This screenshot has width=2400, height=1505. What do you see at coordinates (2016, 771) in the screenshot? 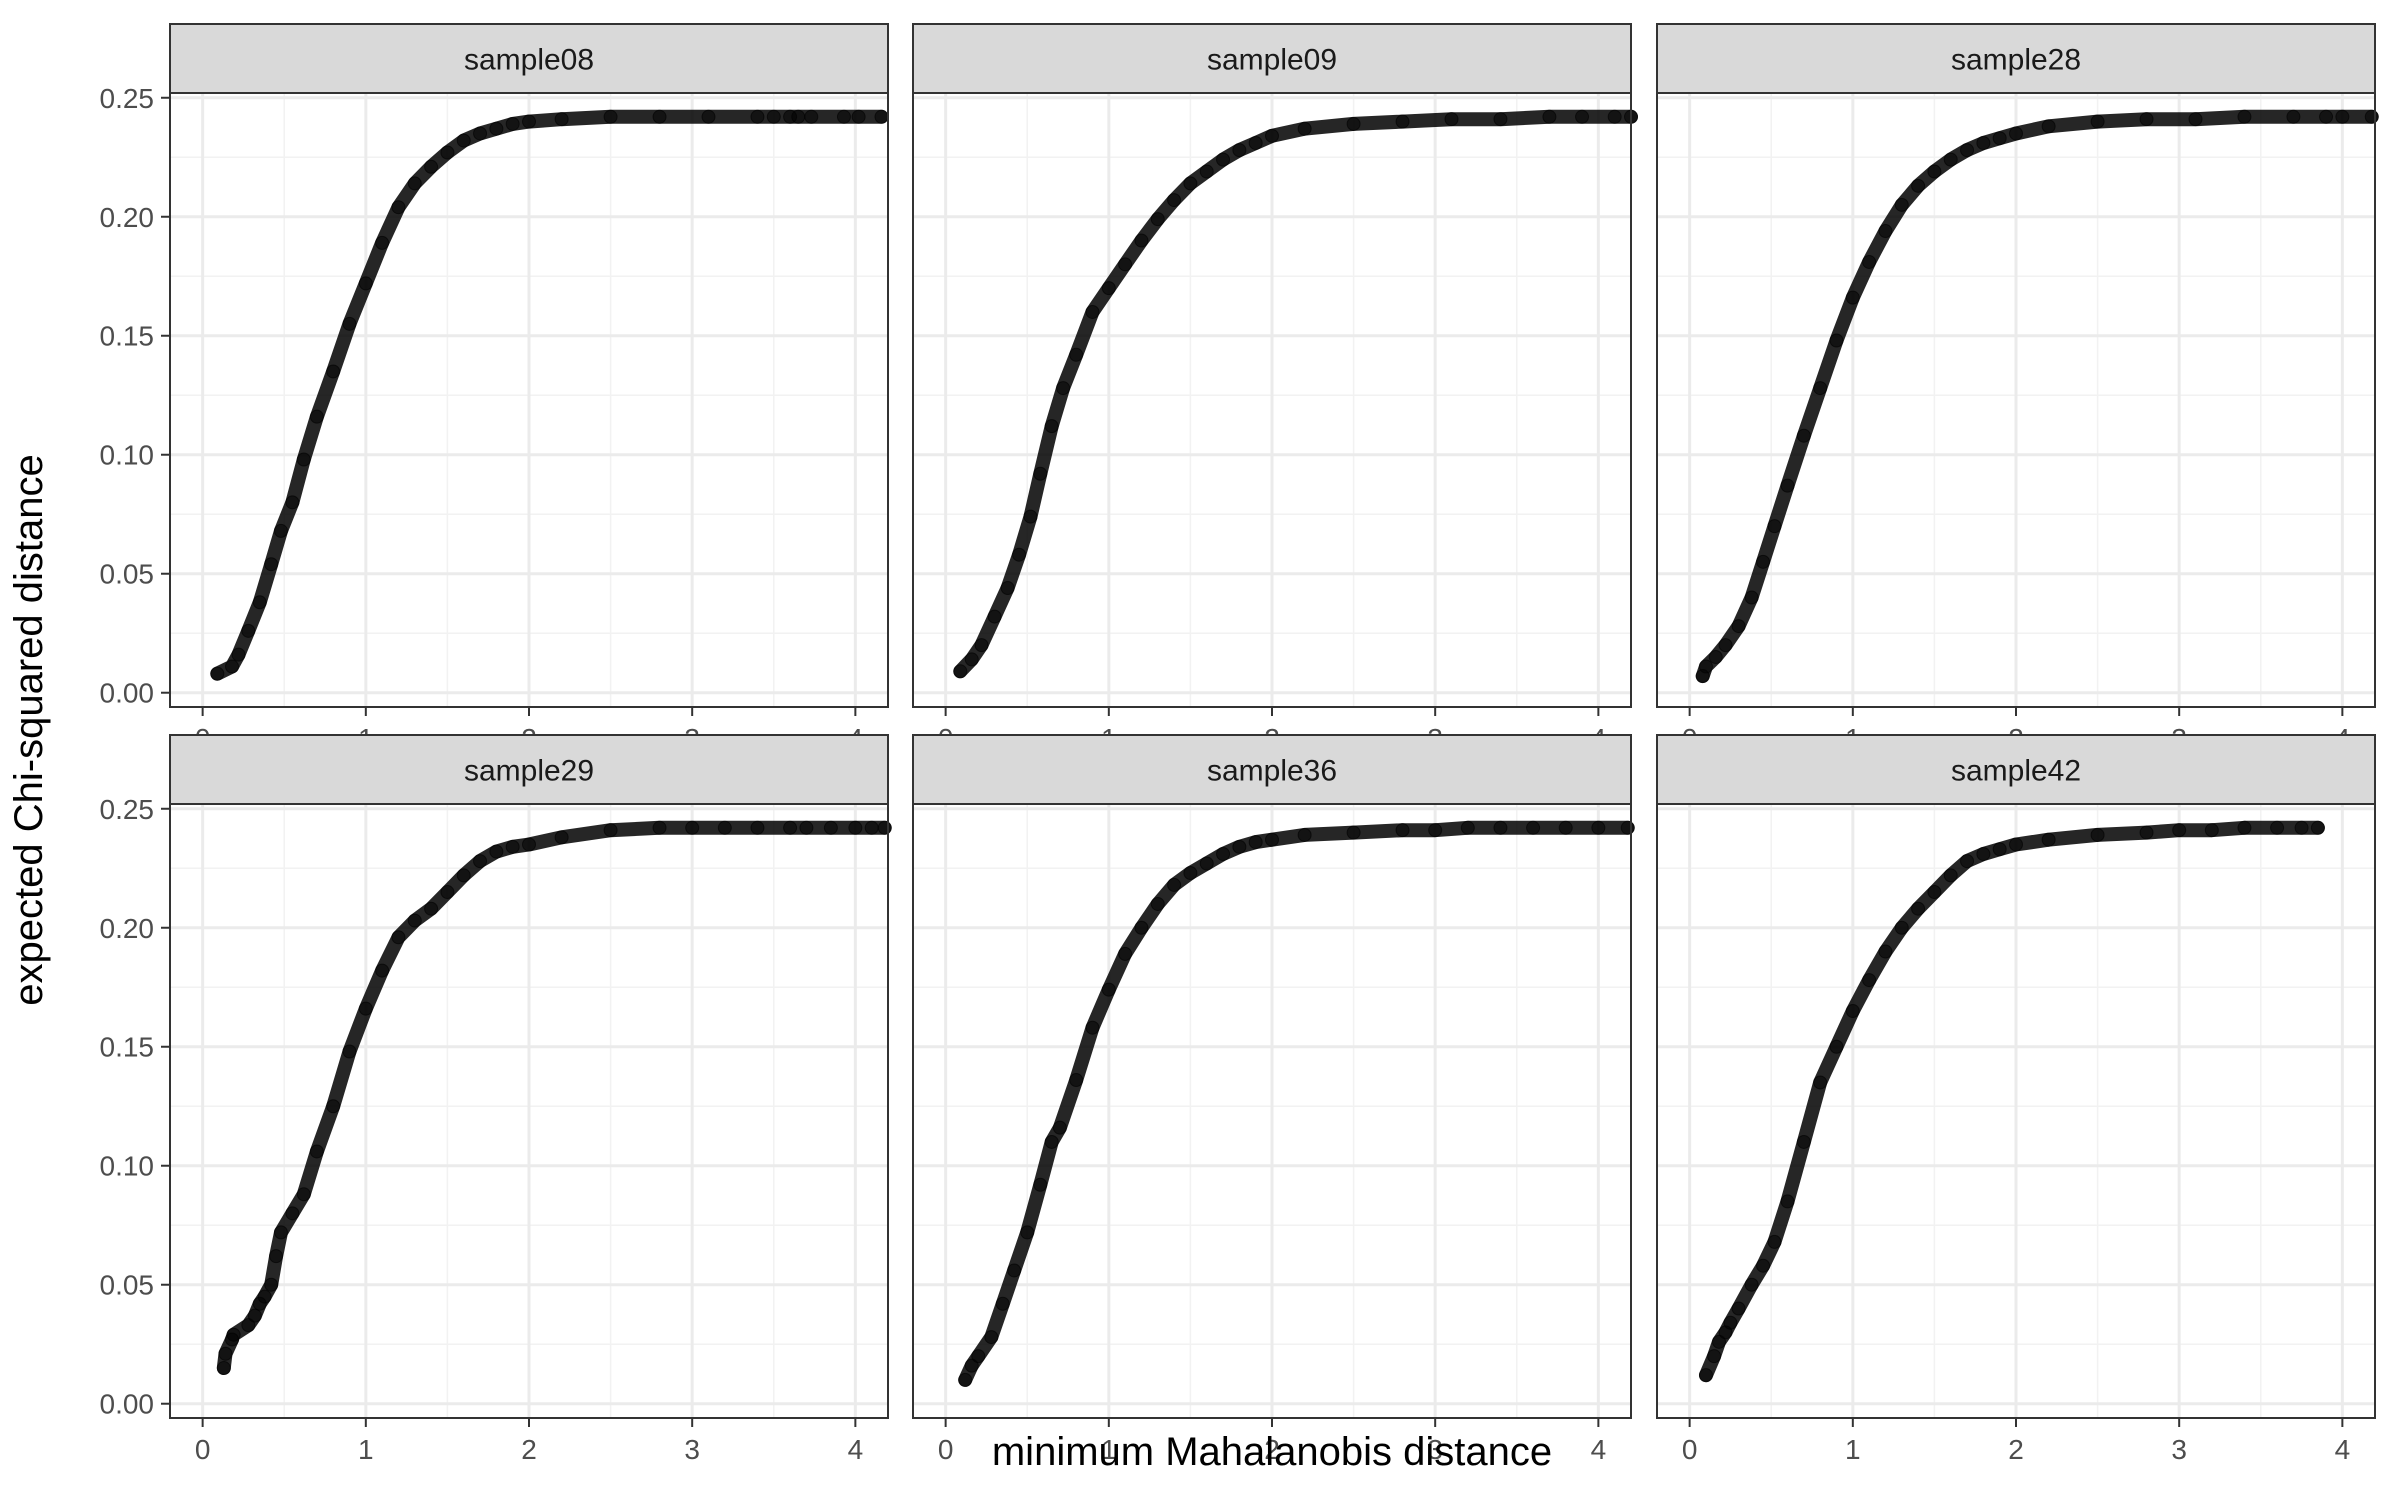
I see `facet-strip-label: sample42` at bounding box center [2016, 771].